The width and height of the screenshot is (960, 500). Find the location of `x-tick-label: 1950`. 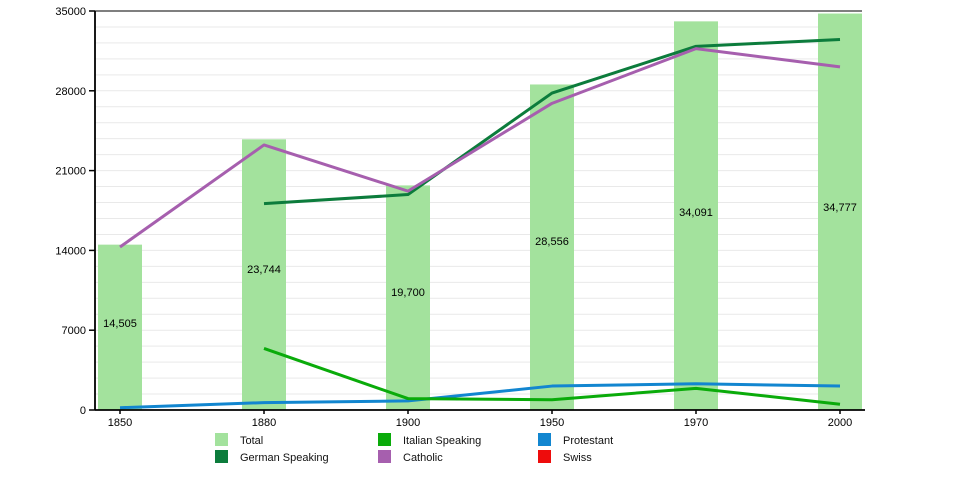

x-tick-label: 1950 is located at coordinates (552, 423).